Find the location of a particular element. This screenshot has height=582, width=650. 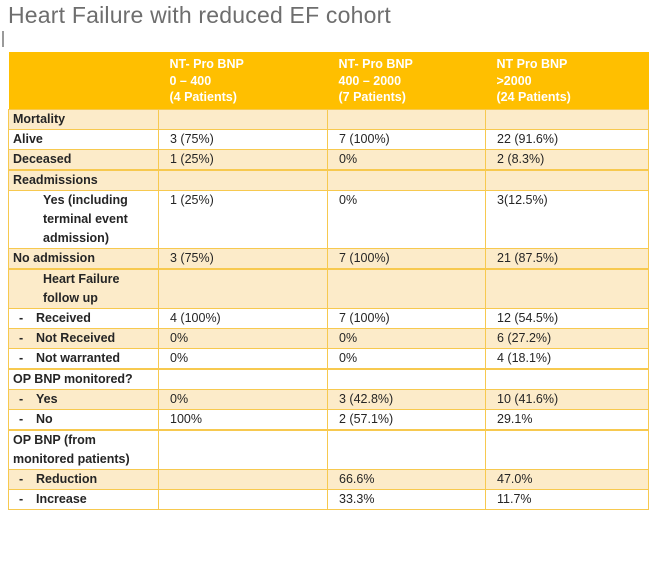

column-header-3: NT Pro BNP >2000 (24 Patients) is located at coordinates (567, 80).